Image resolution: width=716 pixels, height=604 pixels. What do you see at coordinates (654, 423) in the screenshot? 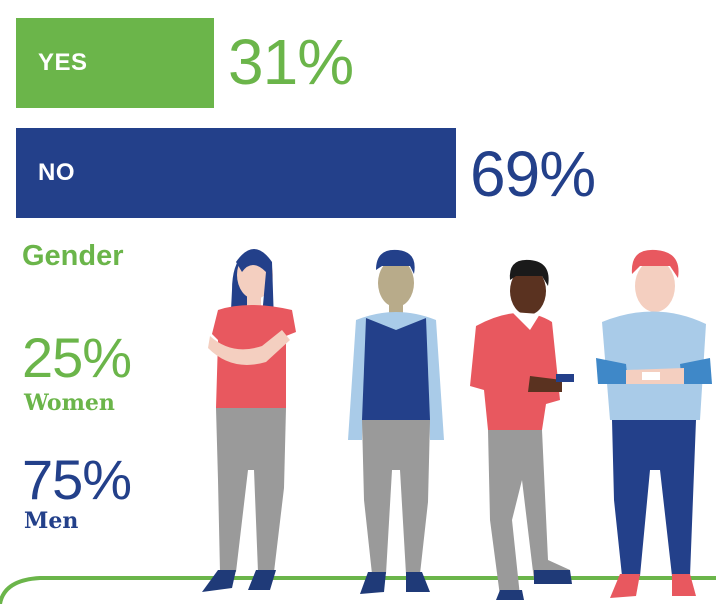
I see `man-redhair-figure` at bounding box center [654, 423].